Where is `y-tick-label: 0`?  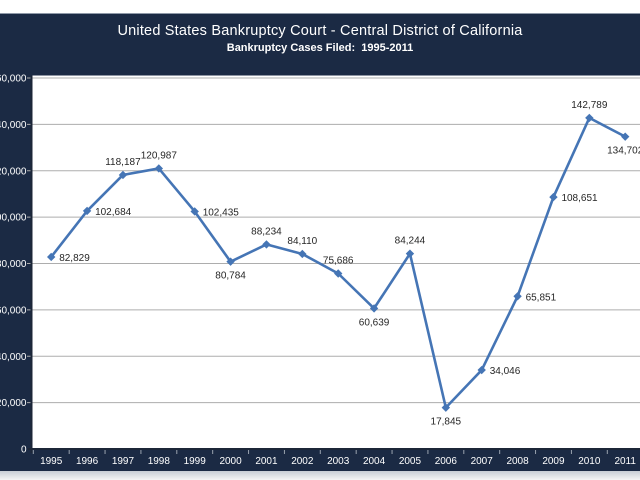 y-tick-label: 0 is located at coordinates (24, 450).